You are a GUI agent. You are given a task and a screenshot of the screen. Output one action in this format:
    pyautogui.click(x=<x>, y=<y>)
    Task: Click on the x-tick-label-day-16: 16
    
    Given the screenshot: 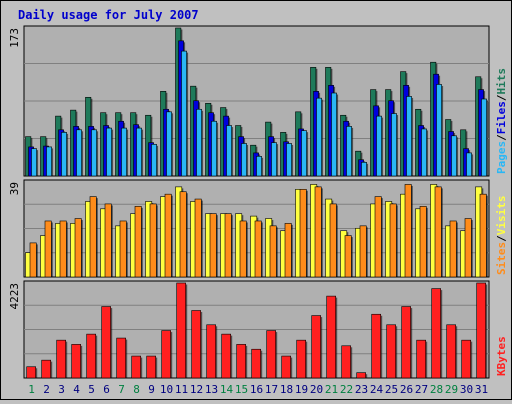 What is the action you would take?
    pyautogui.click(x=256, y=389)
    